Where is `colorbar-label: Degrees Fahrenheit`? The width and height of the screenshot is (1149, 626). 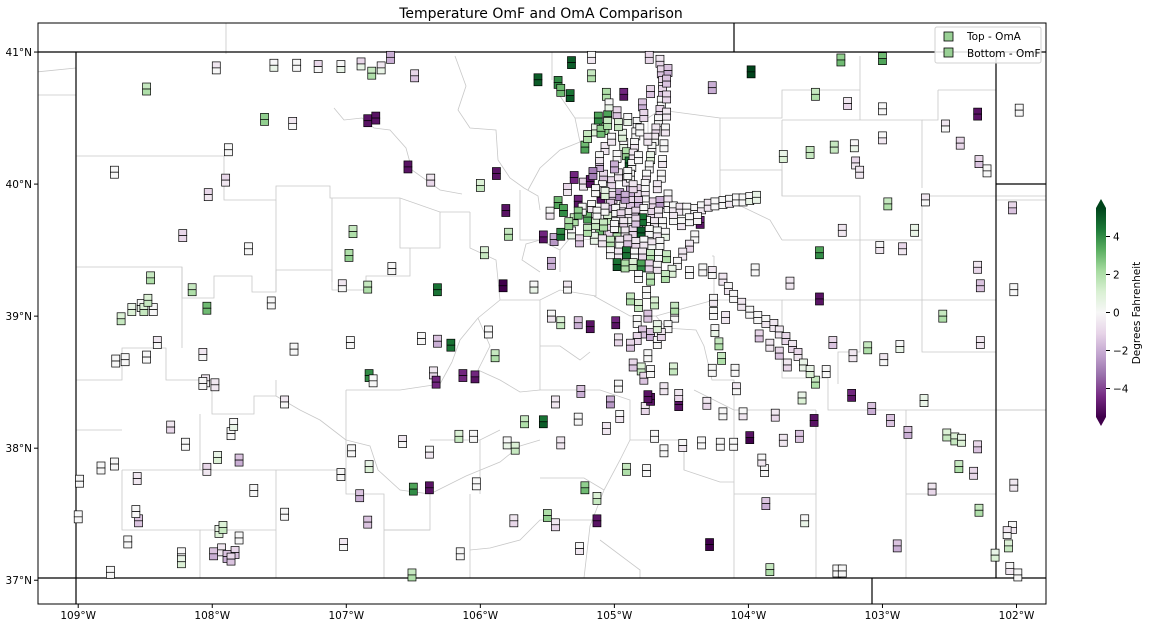
colorbar-label: Degrees Fahrenheit is located at coordinates (1137, 313).